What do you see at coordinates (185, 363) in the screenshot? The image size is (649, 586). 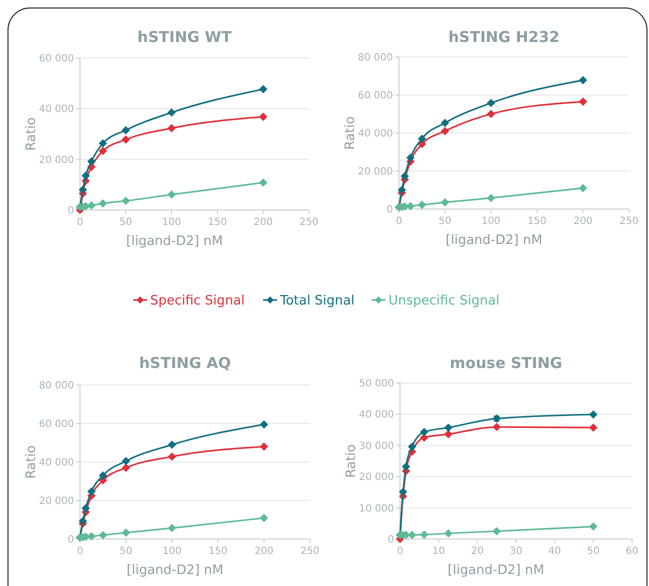 I see `chart-title: hSTING AQ` at bounding box center [185, 363].